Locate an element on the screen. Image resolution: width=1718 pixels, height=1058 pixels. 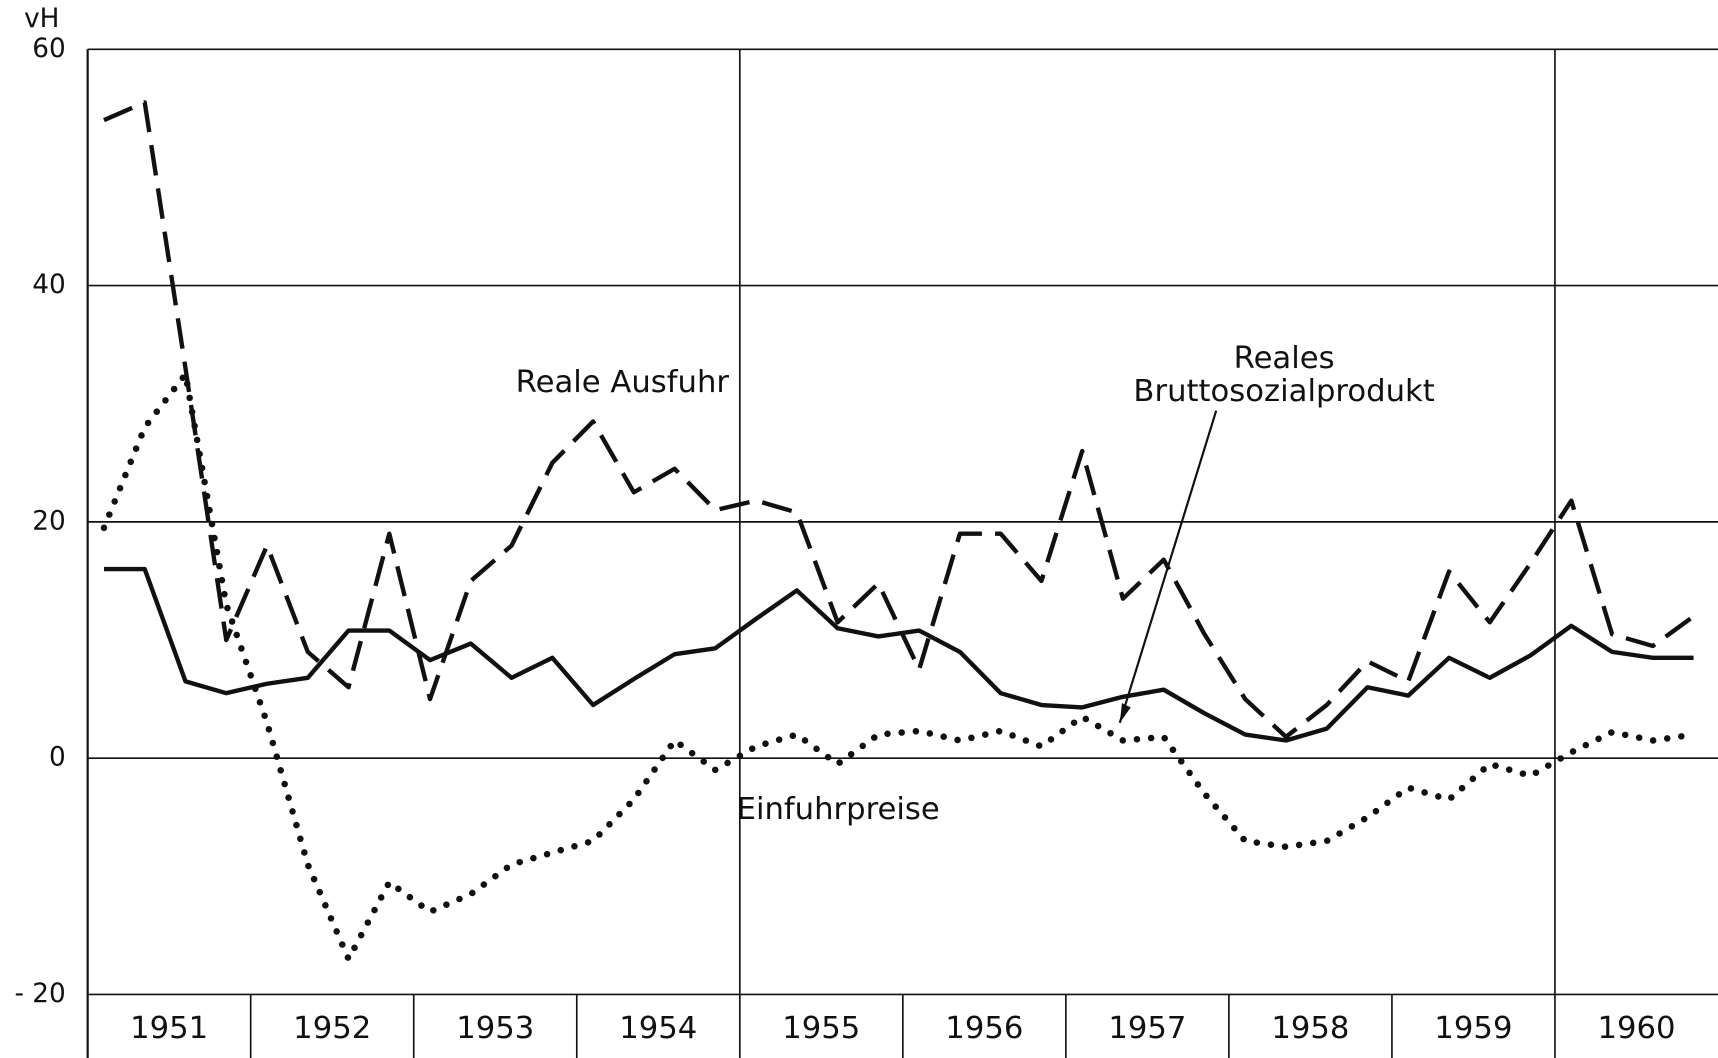
x-tick-label: 1951 is located at coordinates (169, 1028).